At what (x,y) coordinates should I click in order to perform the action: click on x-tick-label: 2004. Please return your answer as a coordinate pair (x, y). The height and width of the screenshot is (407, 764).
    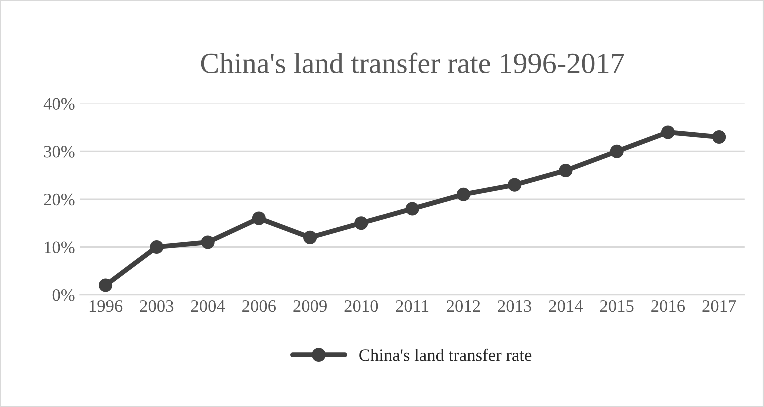
    Looking at the image, I should click on (208, 306).